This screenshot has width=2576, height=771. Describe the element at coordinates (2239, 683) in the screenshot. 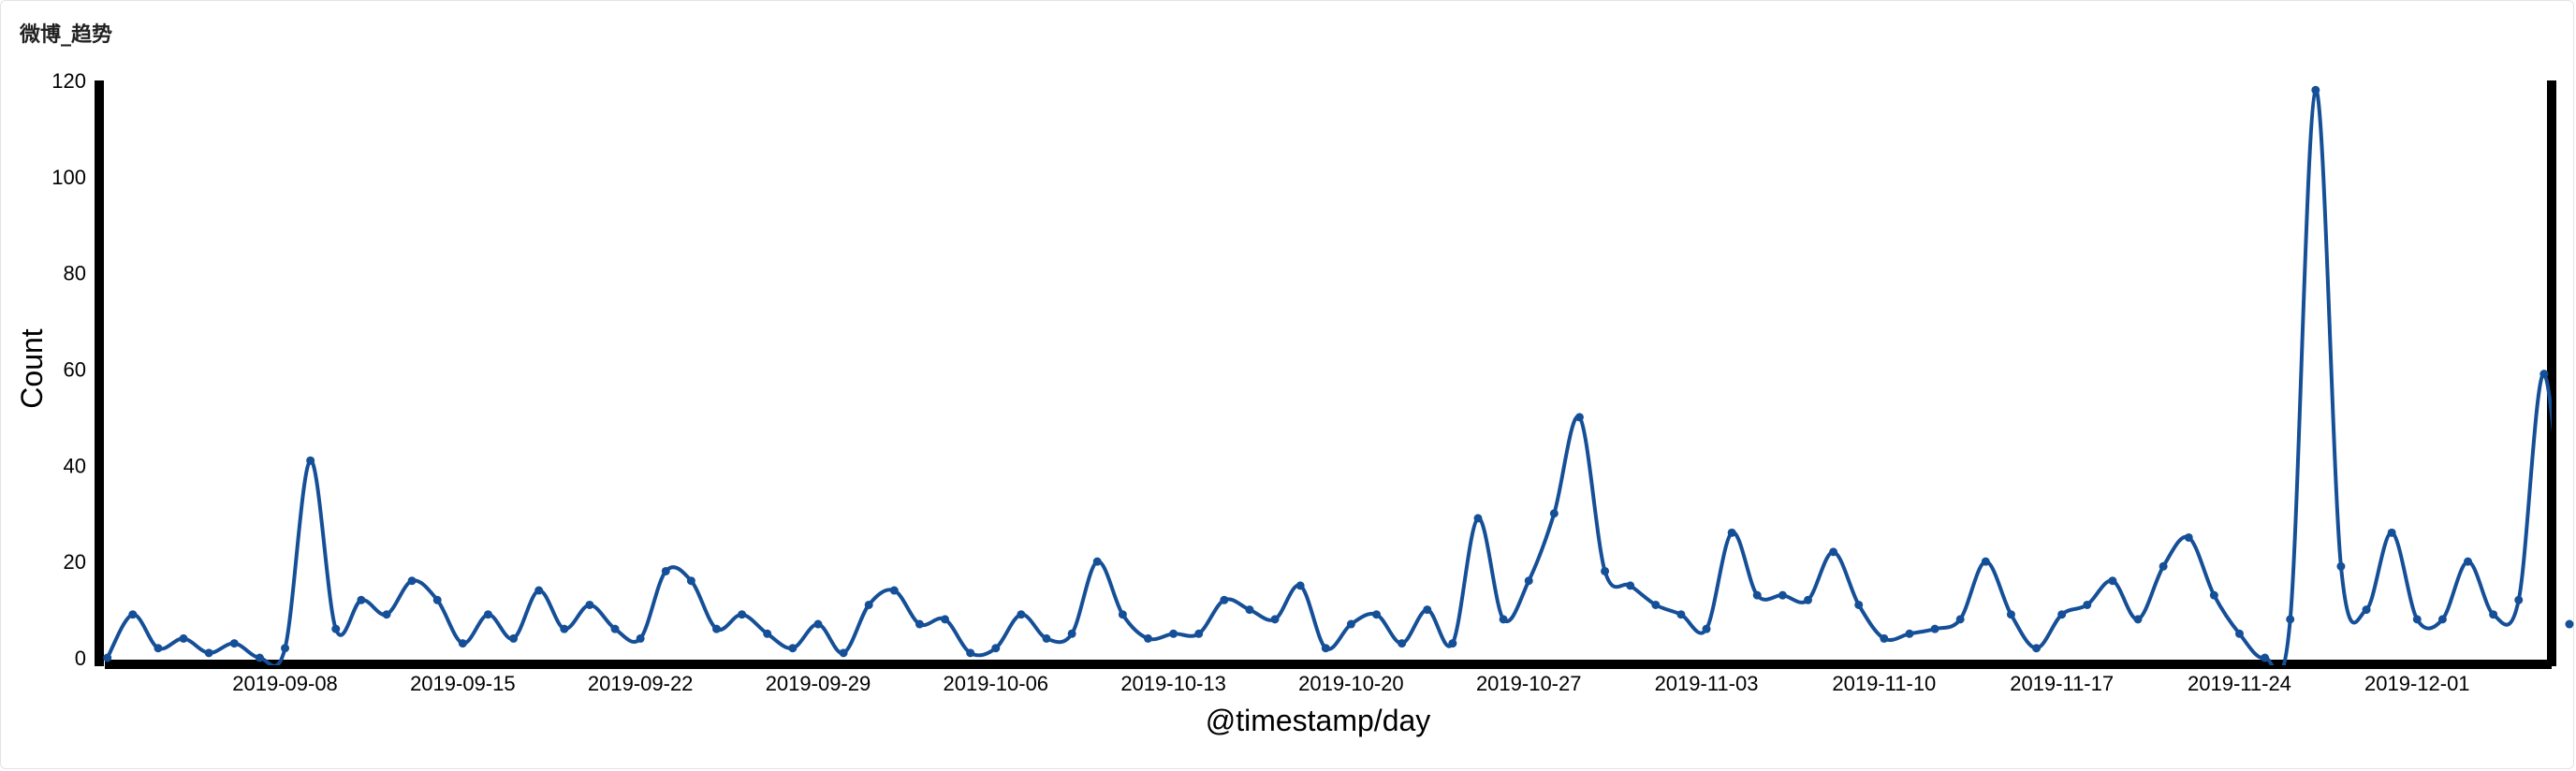

I see `x-tick-label: 2019-11-24` at that location.